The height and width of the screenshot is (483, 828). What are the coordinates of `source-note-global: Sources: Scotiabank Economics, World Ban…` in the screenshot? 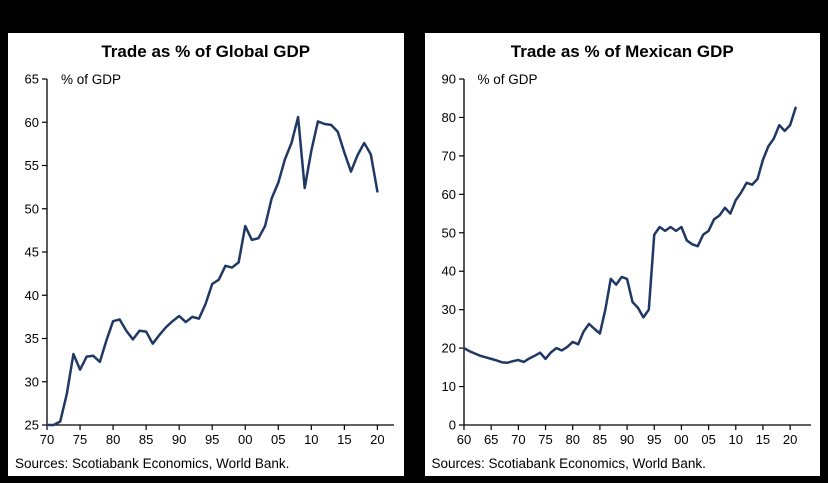 It's located at (152, 463).